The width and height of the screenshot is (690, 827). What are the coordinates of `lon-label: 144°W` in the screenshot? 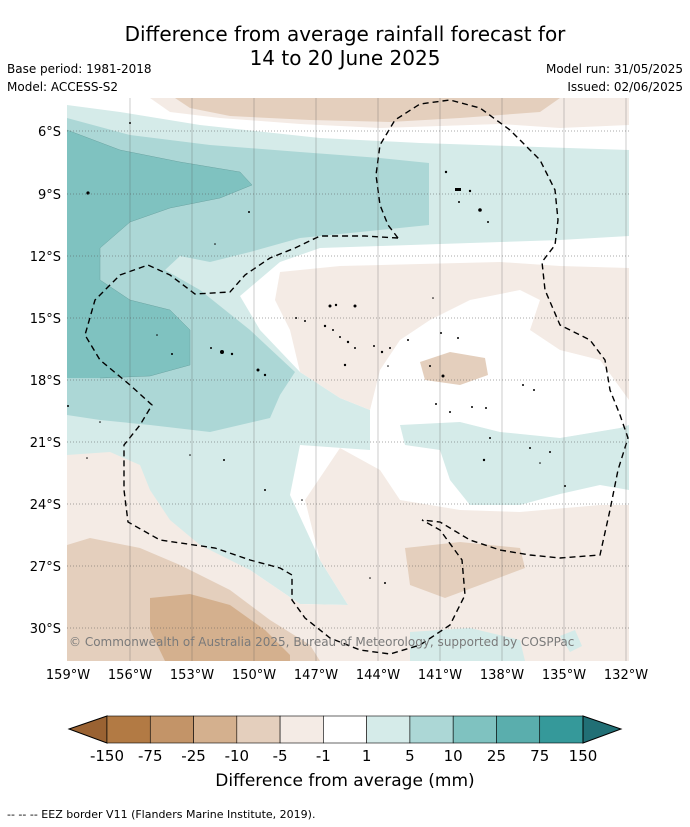 It's located at (378, 675).